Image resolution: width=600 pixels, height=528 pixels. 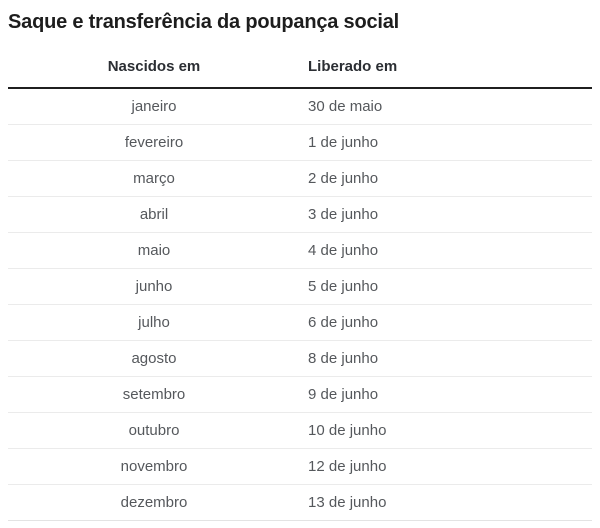 What do you see at coordinates (300, 323) in the screenshot?
I see `table-row: julho 6 de junho` at bounding box center [300, 323].